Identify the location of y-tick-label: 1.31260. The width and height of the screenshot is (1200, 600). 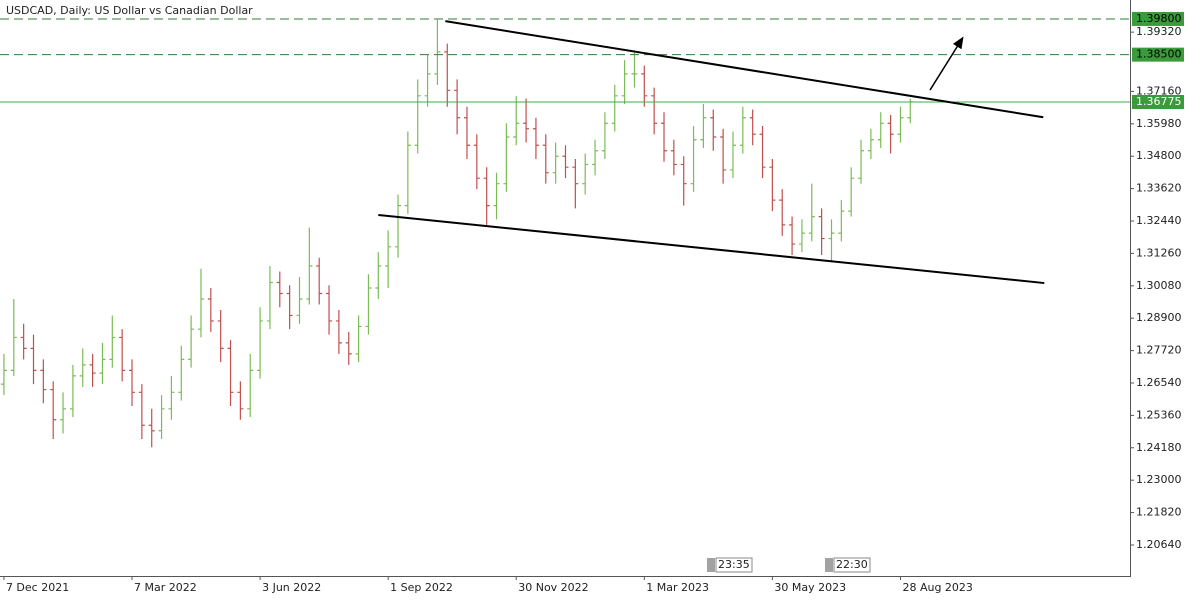
(1159, 252).